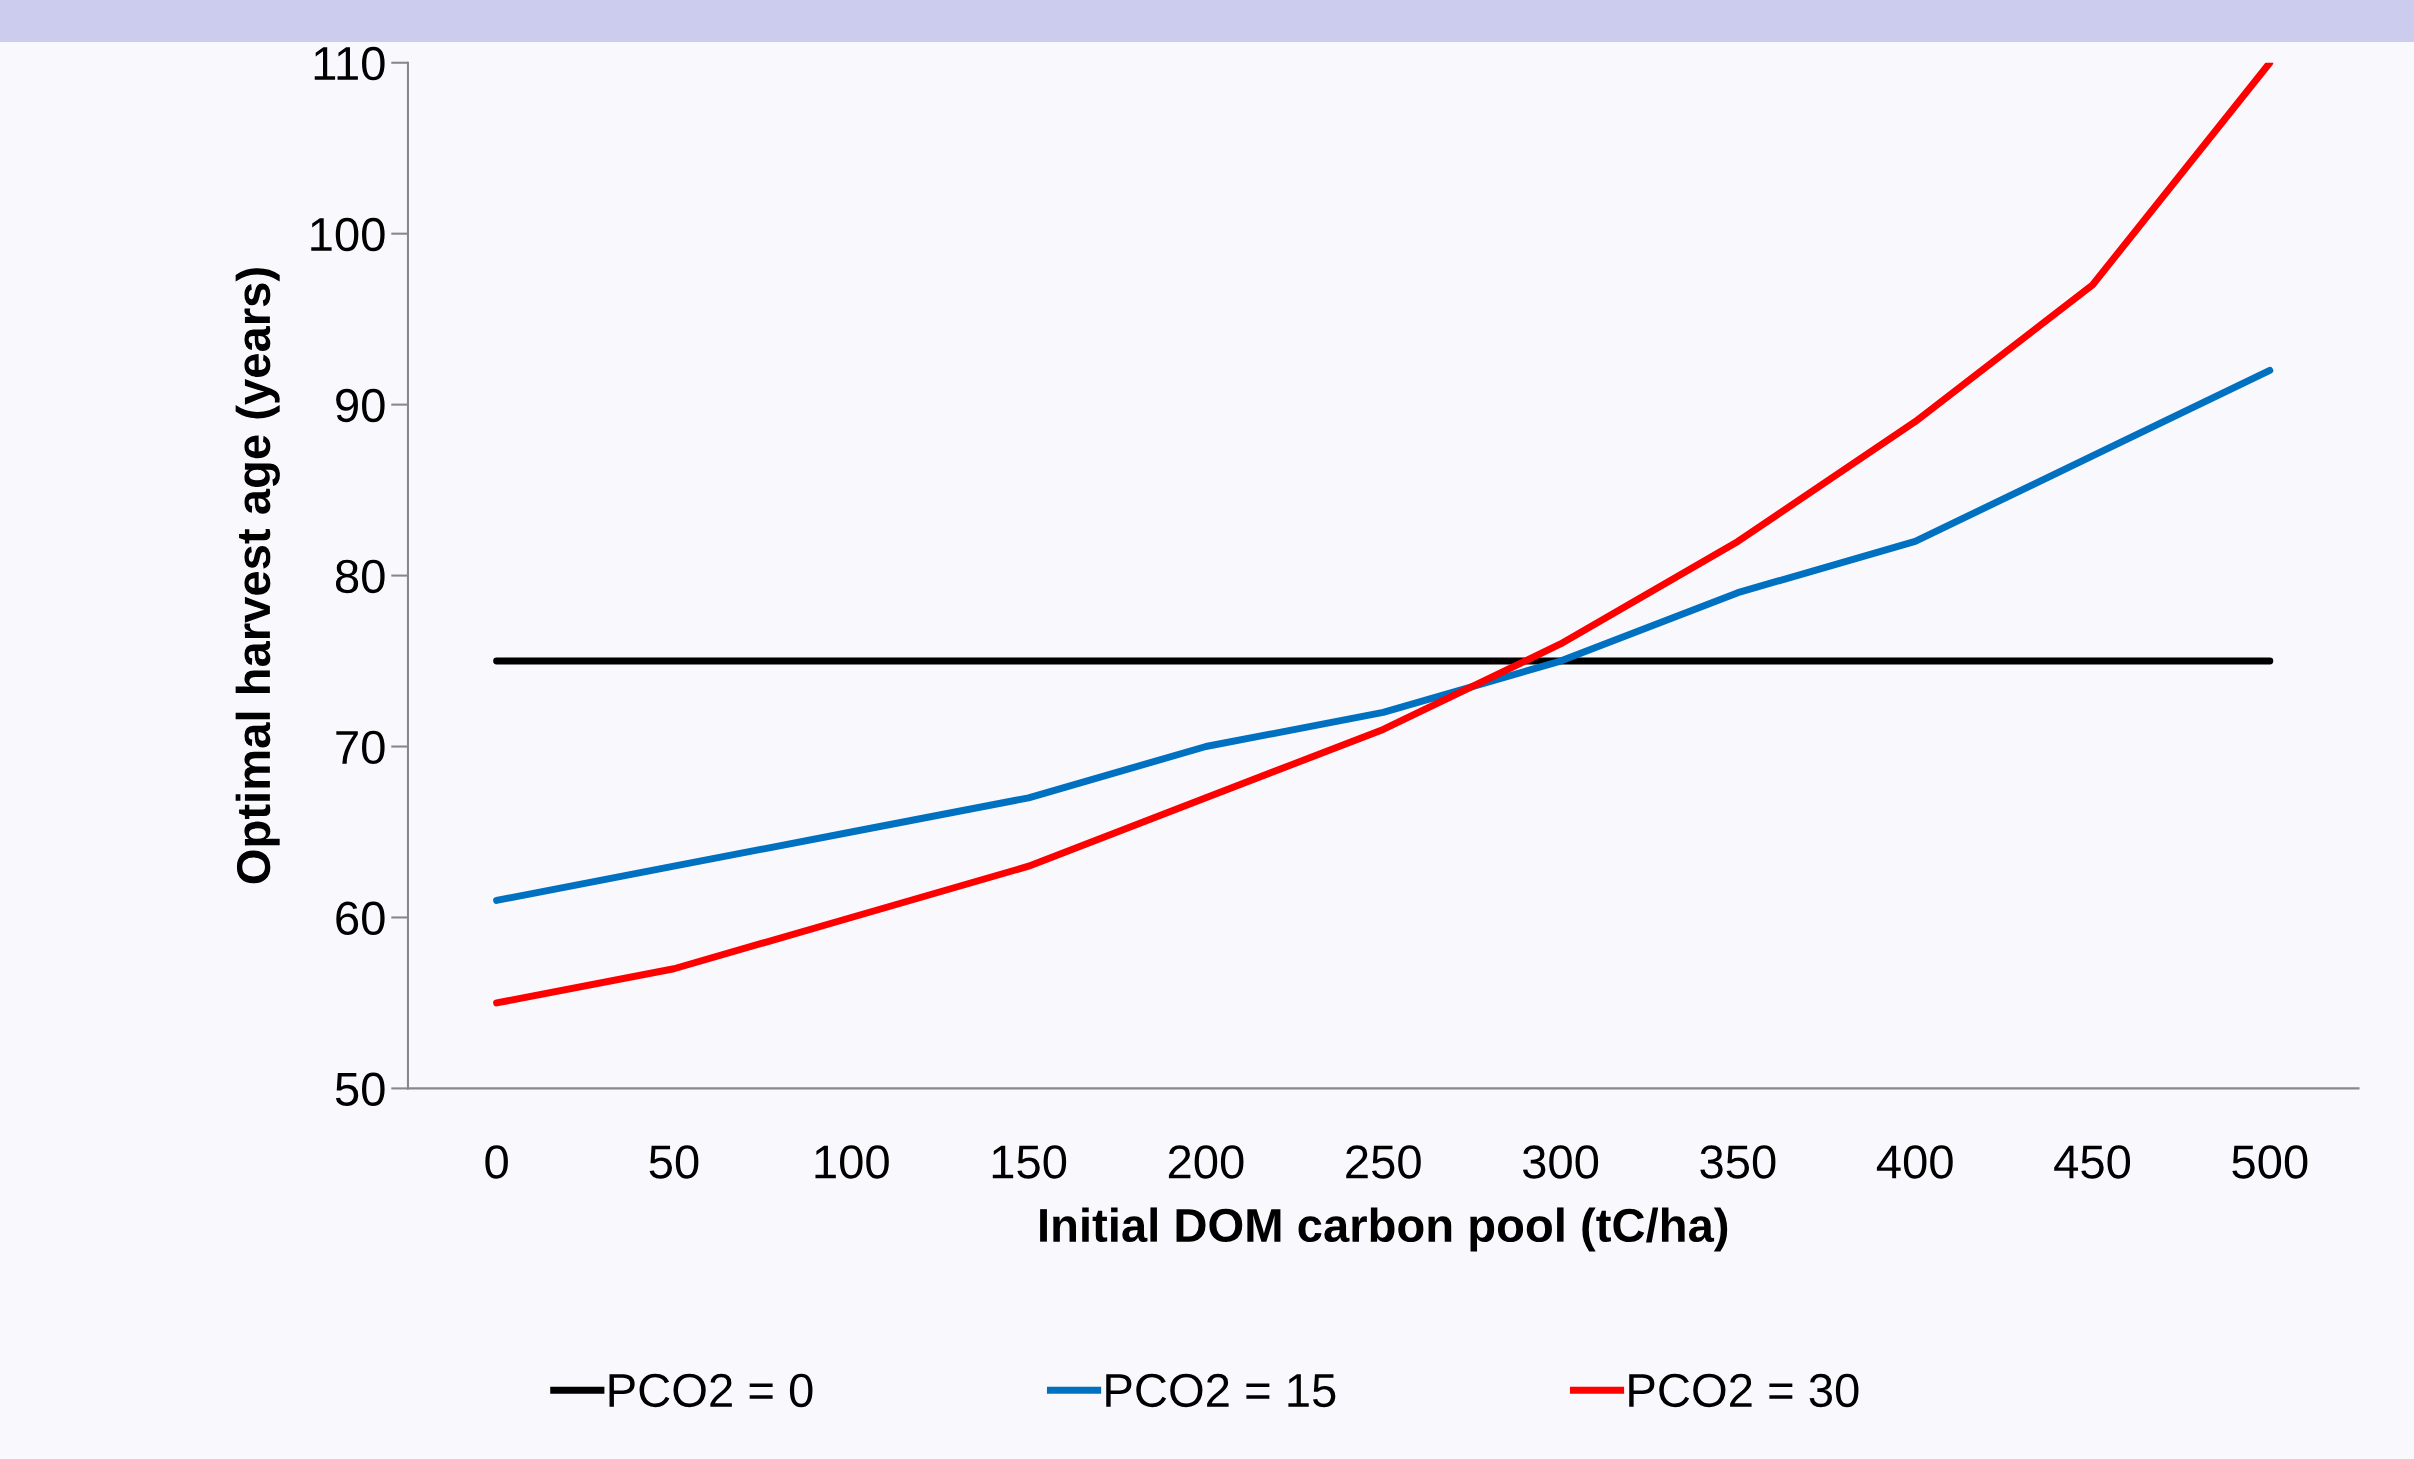  What do you see at coordinates (496, 1162) in the screenshot?
I see `x-tick-label: 0` at bounding box center [496, 1162].